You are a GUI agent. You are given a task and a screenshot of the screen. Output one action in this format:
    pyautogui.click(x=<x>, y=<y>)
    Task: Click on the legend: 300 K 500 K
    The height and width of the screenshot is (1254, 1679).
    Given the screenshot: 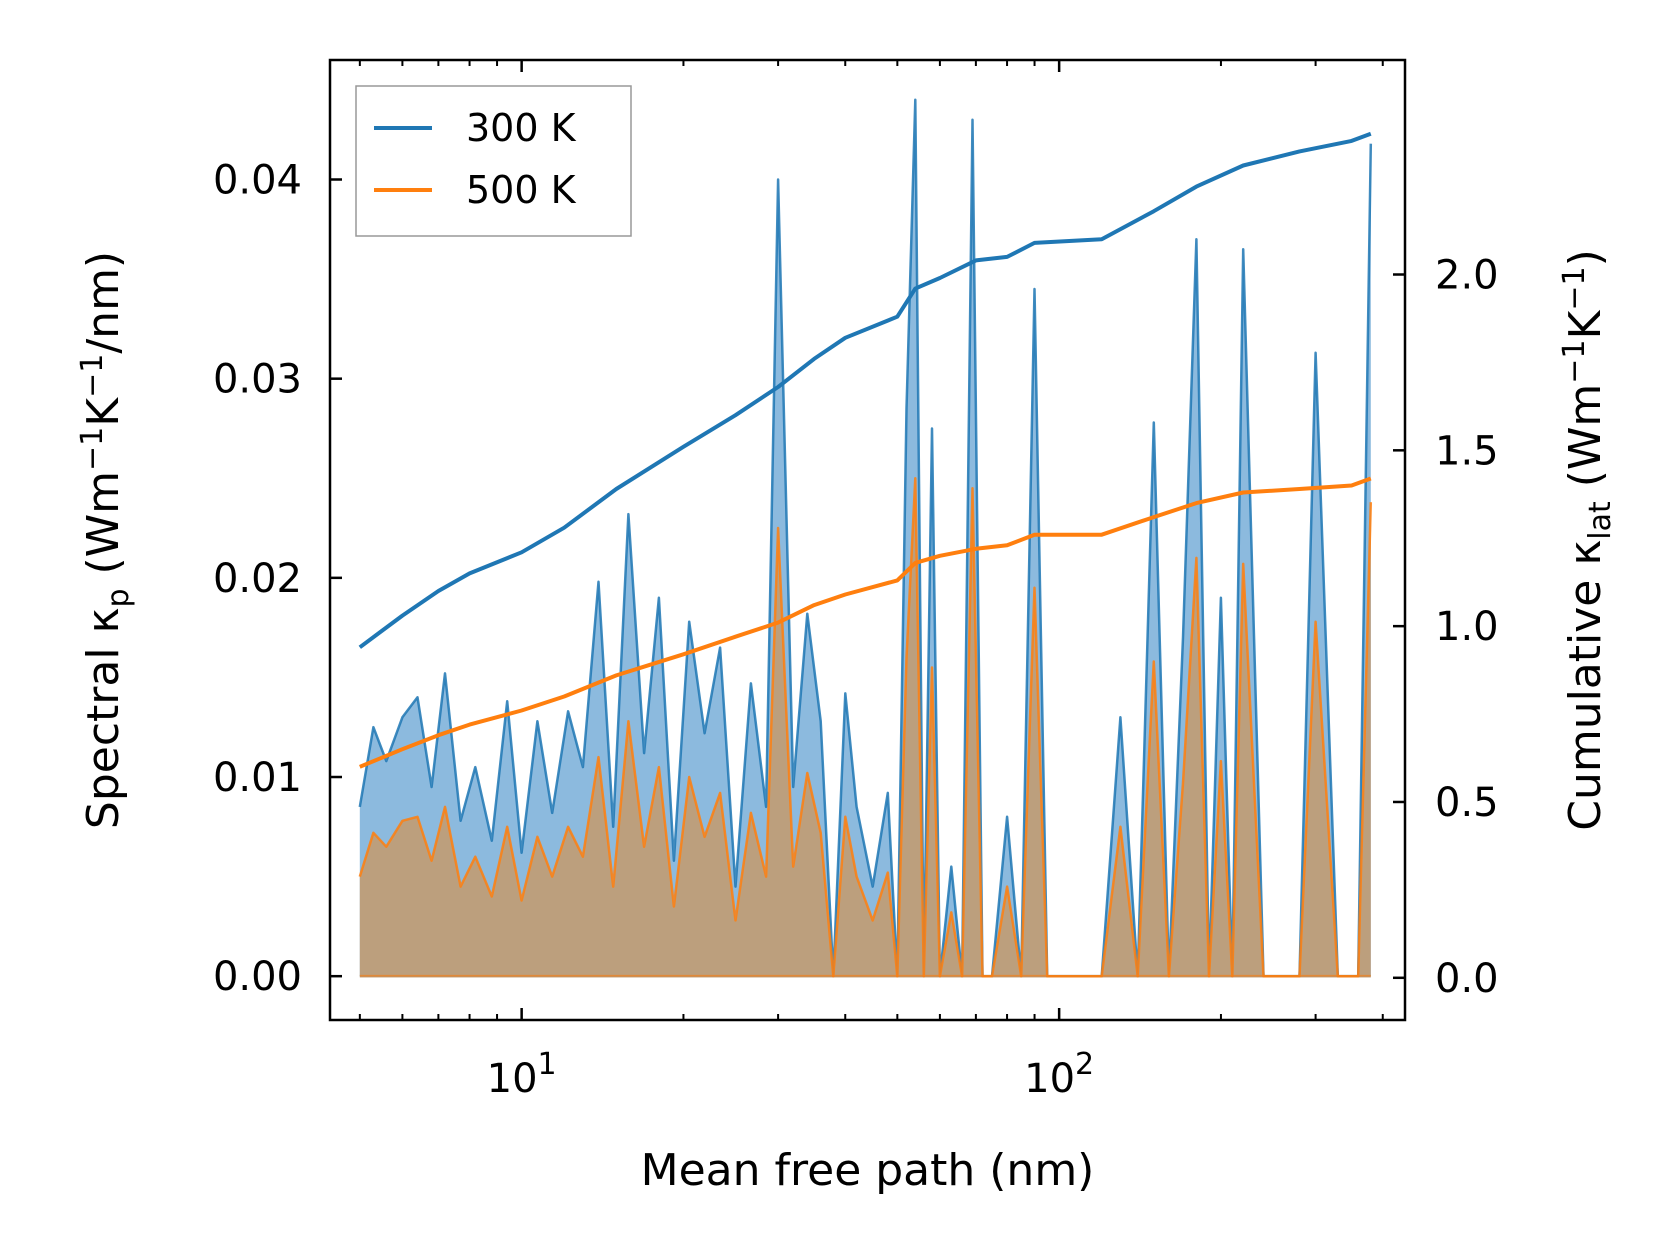 What is the action you would take?
    pyautogui.click(x=493, y=161)
    